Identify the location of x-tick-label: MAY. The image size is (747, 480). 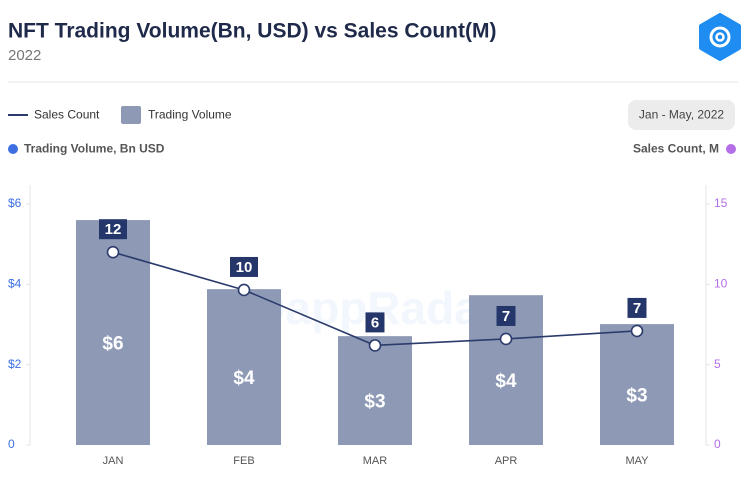
(637, 461).